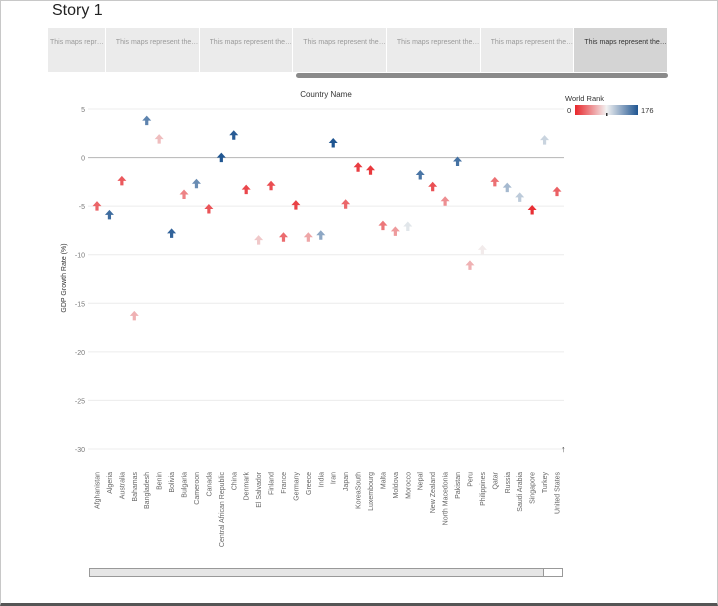  Describe the element at coordinates (309, 483) in the screenshot. I see `x-tick-label: Greece` at that location.